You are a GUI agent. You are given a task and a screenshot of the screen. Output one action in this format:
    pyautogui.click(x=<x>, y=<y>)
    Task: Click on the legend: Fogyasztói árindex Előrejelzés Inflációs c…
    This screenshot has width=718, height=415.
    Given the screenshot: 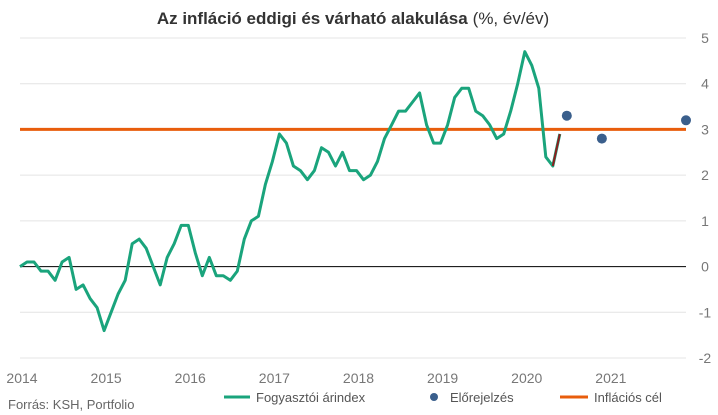 What is the action you would take?
    pyautogui.click(x=443, y=397)
    